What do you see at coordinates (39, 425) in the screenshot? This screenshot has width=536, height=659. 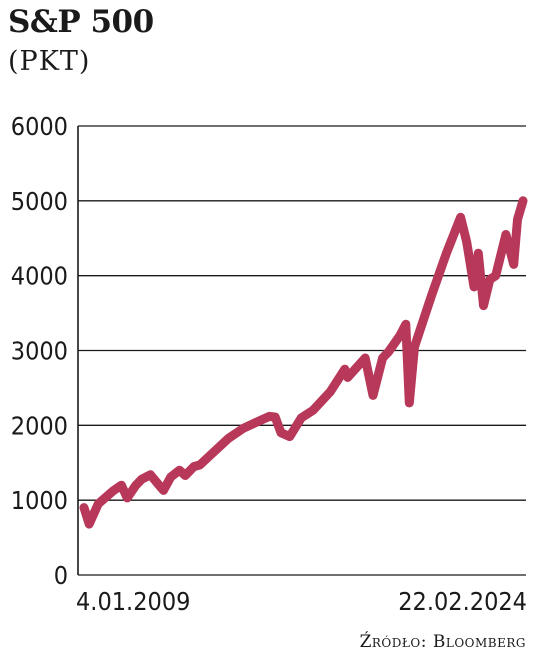 I see `y-tick-label-2000: 2000` at bounding box center [39, 425].